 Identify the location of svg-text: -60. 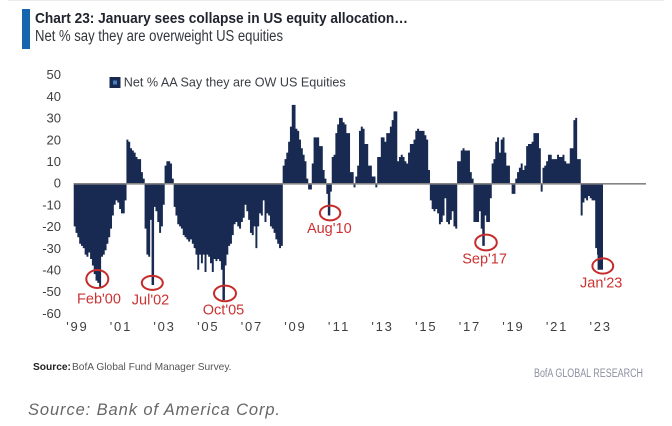
(51, 313).